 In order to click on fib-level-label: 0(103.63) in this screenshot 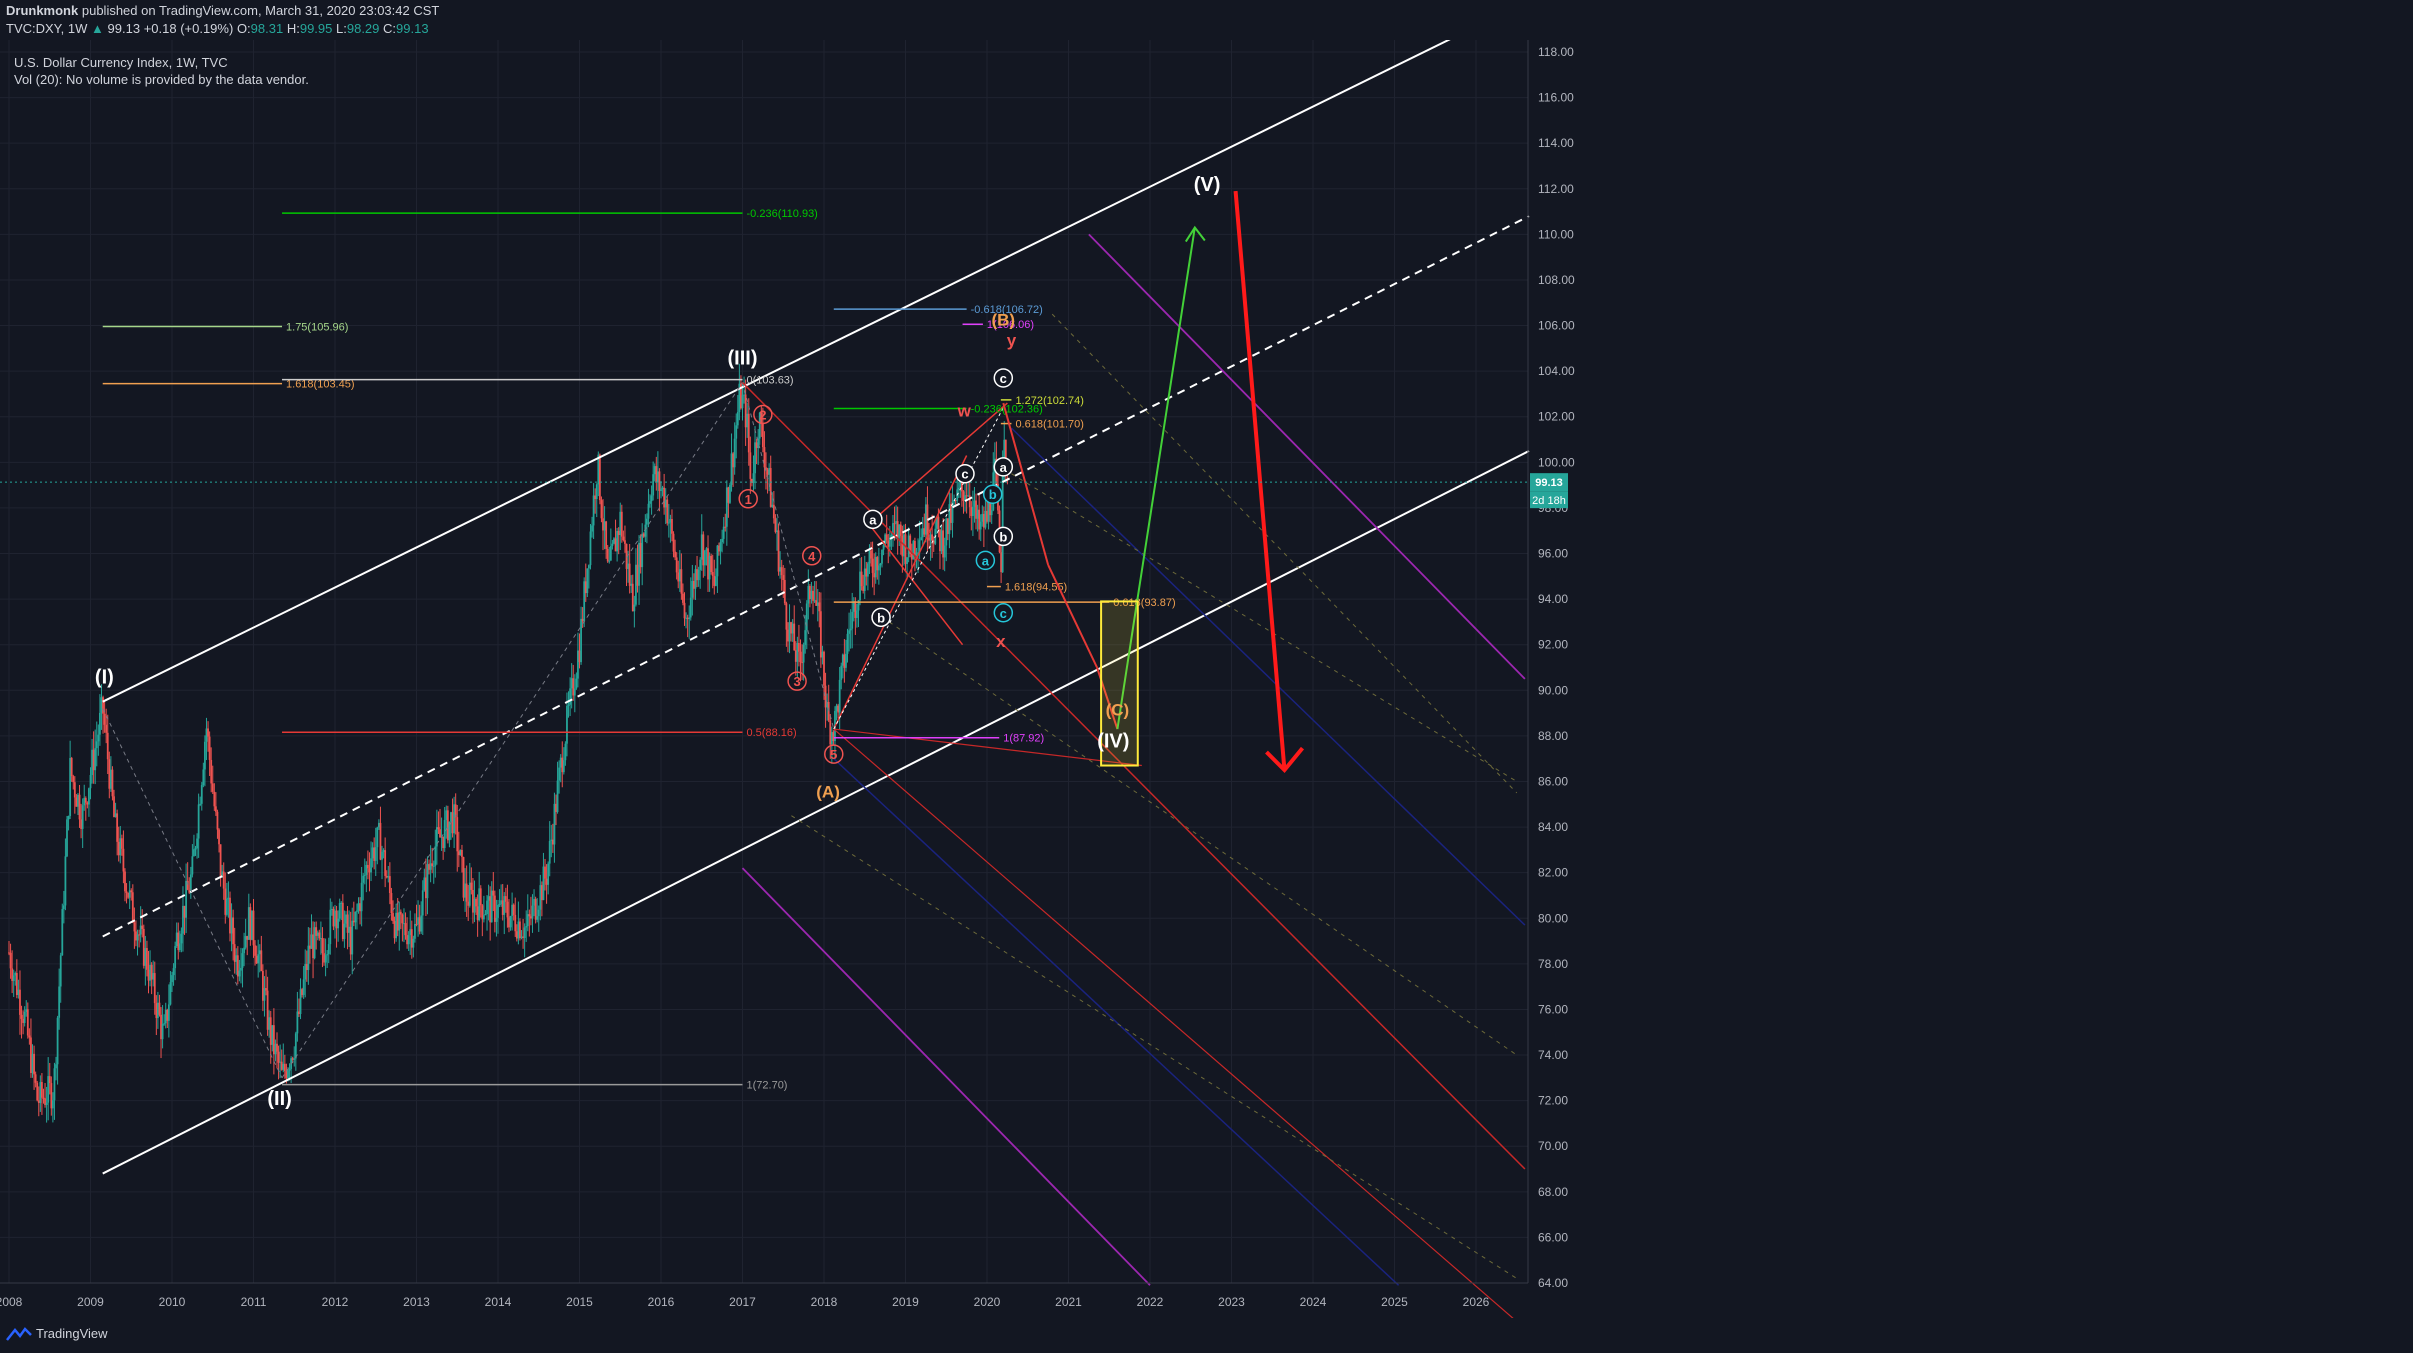, I will do `click(770, 381)`.